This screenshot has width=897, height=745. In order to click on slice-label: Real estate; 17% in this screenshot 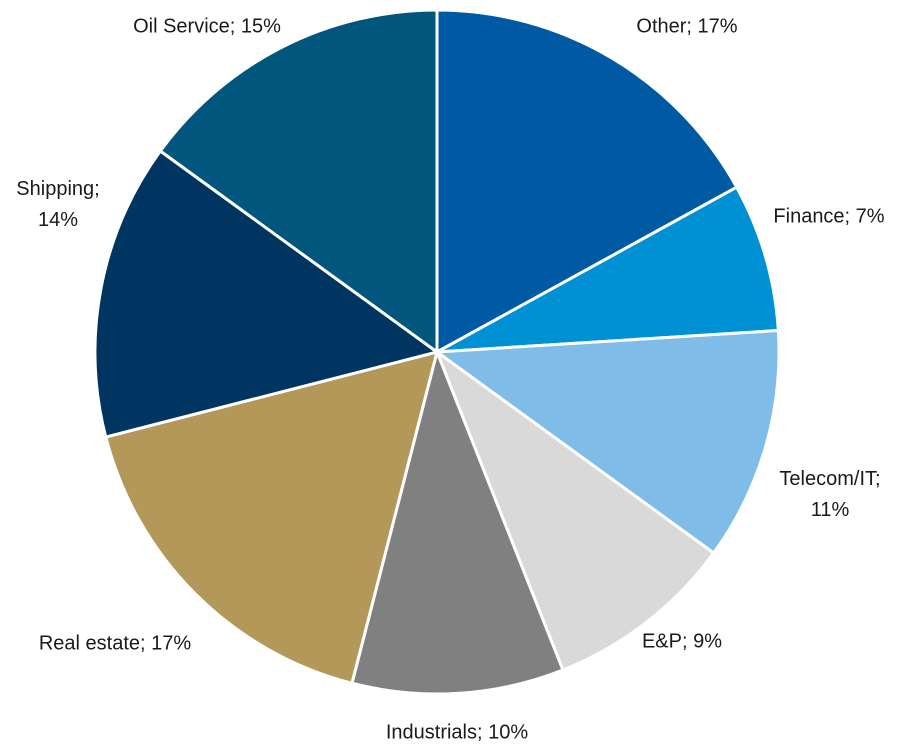, I will do `click(115, 643)`.